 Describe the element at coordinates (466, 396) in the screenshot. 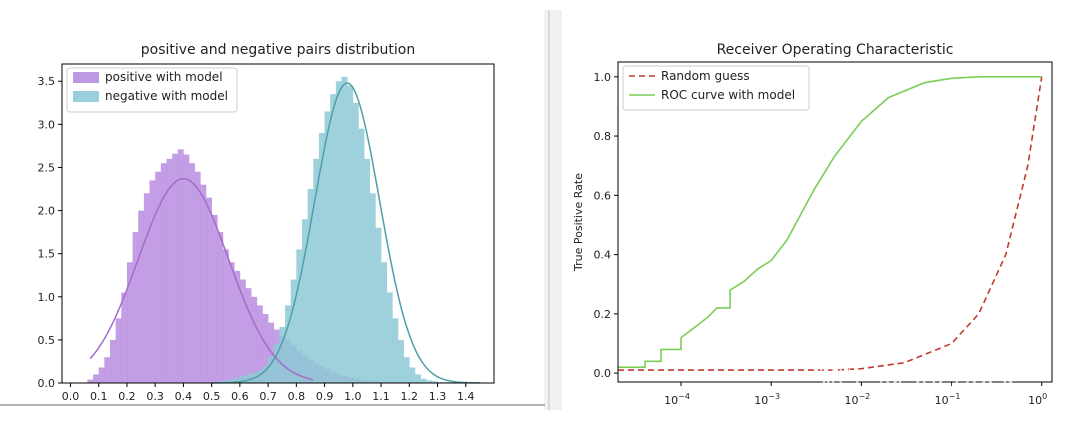

I see `x-tick-label: 1.4` at that location.